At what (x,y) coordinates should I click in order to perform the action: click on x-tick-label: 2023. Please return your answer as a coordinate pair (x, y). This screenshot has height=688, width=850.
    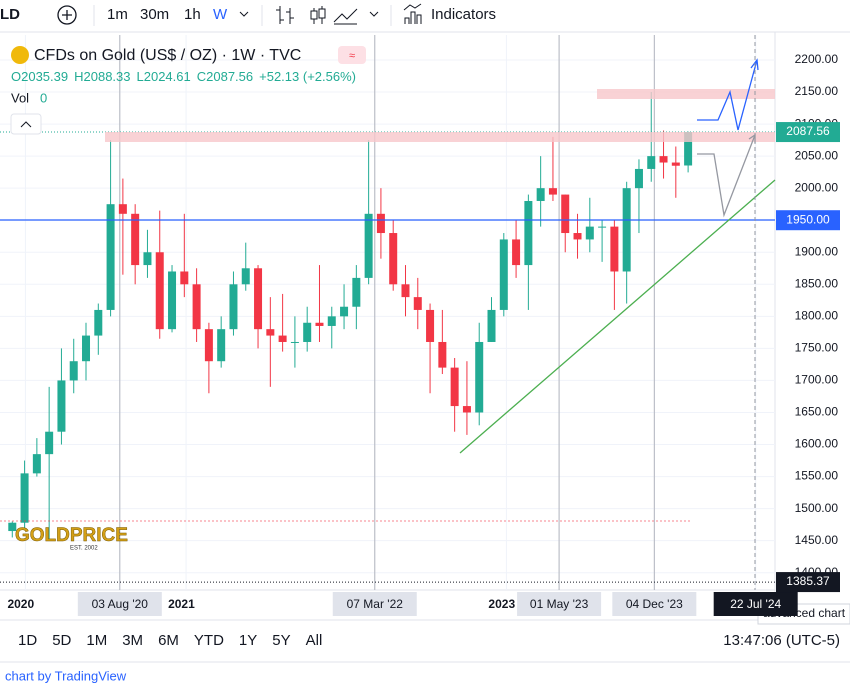
    Looking at the image, I should click on (501, 604).